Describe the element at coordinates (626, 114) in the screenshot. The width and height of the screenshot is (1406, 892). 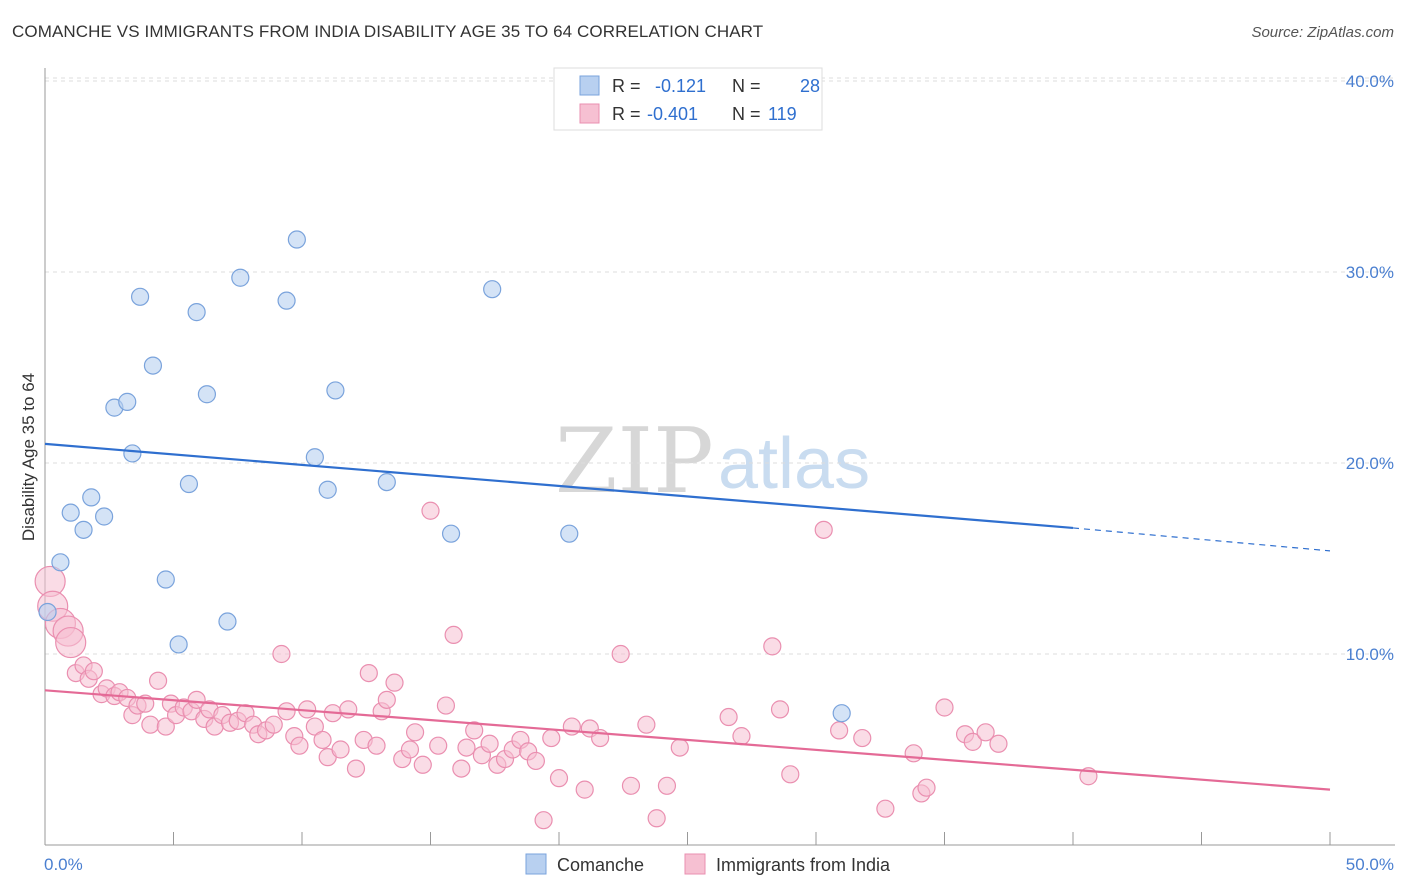
I see `legend-r-label-india: R =` at that location.